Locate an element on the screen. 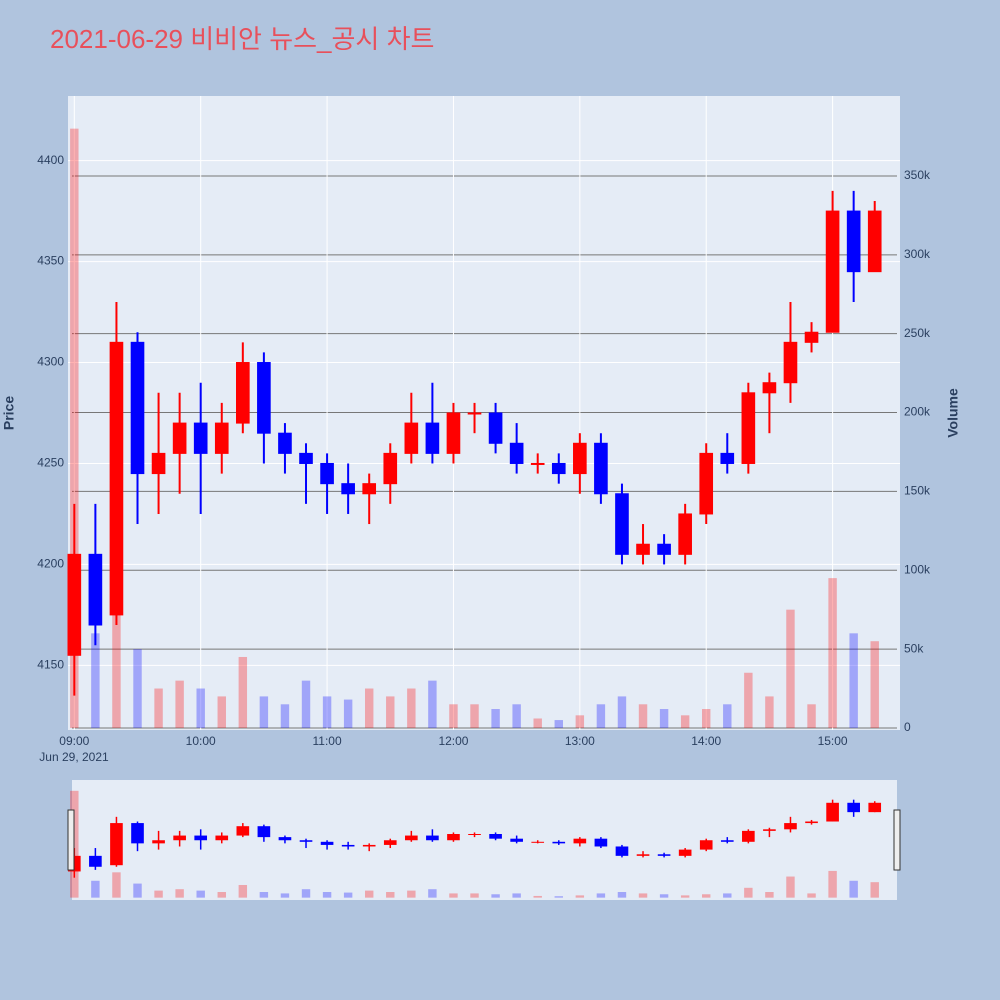 This screenshot has height=1000, width=1000. x-date-label: Jun 29, 2021 is located at coordinates (74, 757).